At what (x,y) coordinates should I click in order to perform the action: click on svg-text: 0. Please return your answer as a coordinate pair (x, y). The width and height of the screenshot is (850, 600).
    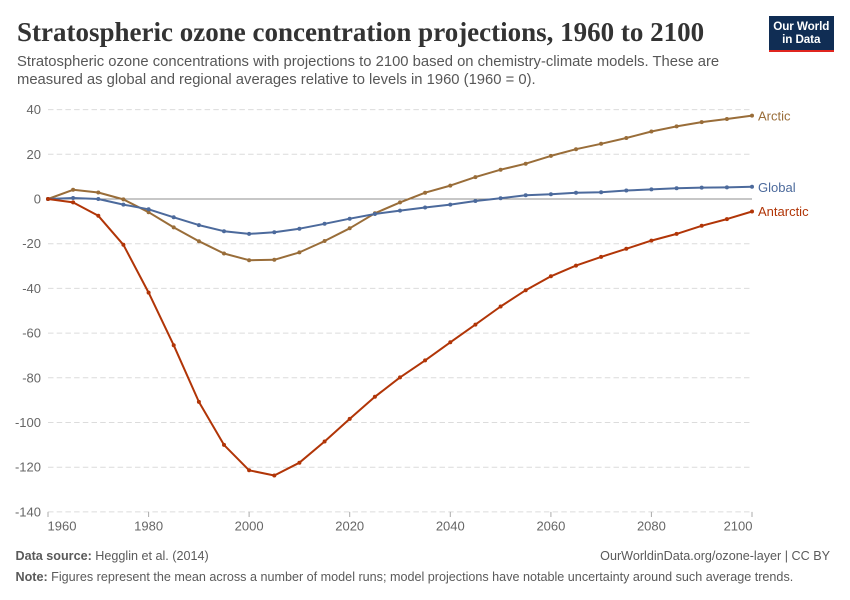
    Looking at the image, I should click on (37, 199).